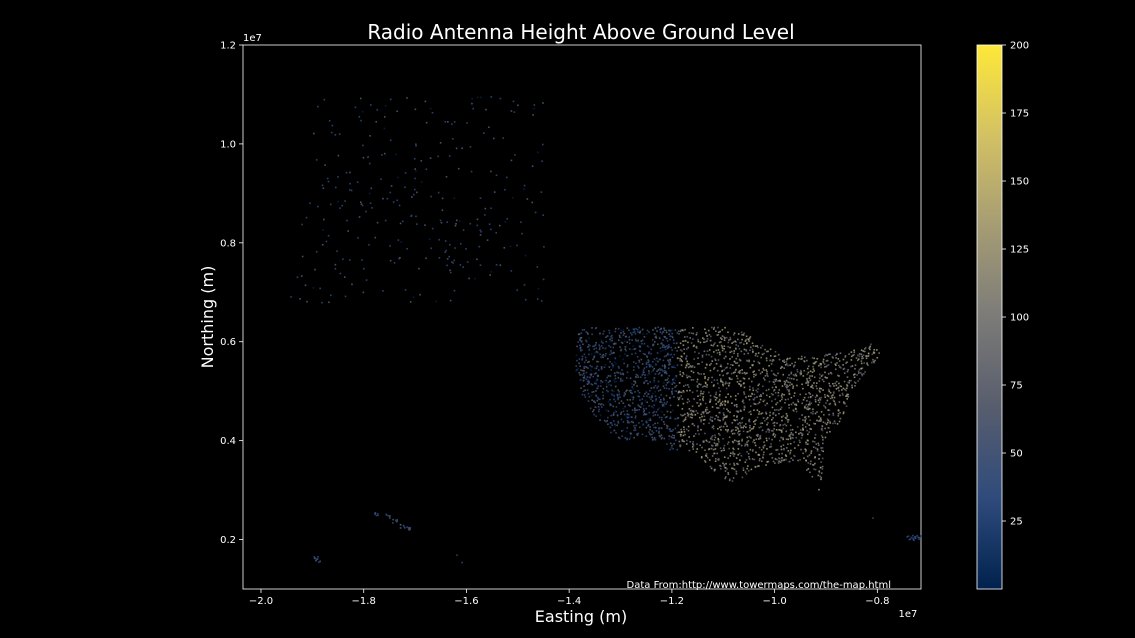 The width and height of the screenshot is (1135, 638). What do you see at coordinates (774, 601) in the screenshot?
I see `x-tick-label: −1.0` at bounding box center [774, 601].